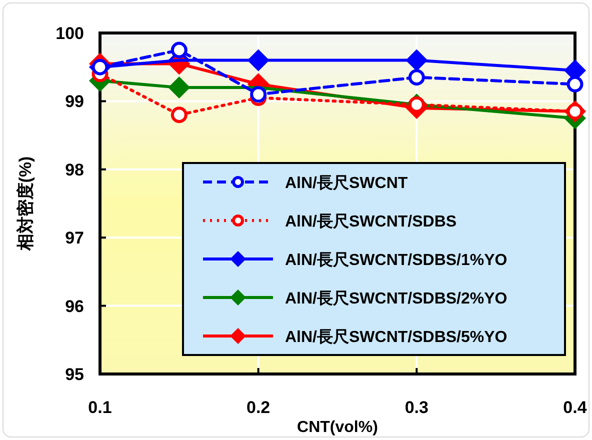 The image size is (592, 440). What do you see at coordinates (258, 407) in the screenshot?
I see `x-tick-label: 0.2` at bounding box center [258, 407].